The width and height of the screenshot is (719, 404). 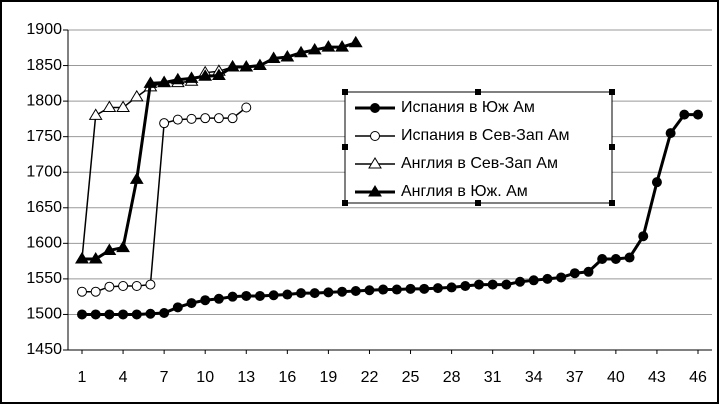 I want to click on legend-label: Испания в Юж Ам, so click(x=468, y=107).